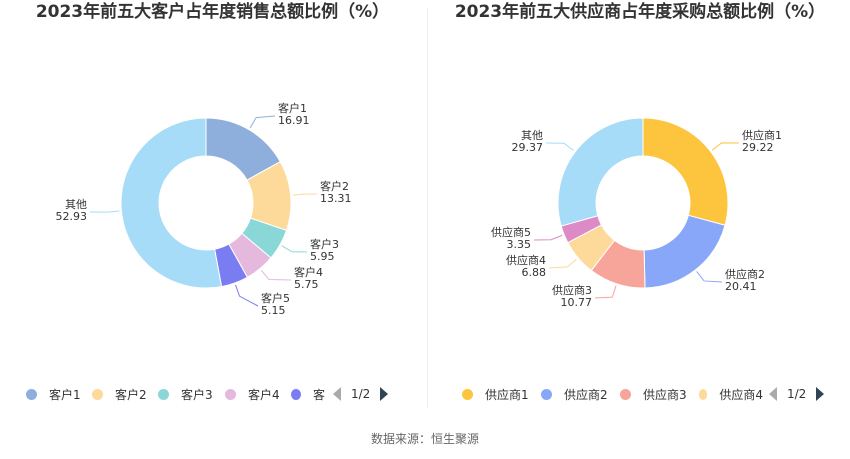  What do you see at coordinates (640, 12) in the screenshot?
I see `supplier-chart-title: 2023年前五大供应商占年度采购总额比例（%）` at bounding box center [640, 12].